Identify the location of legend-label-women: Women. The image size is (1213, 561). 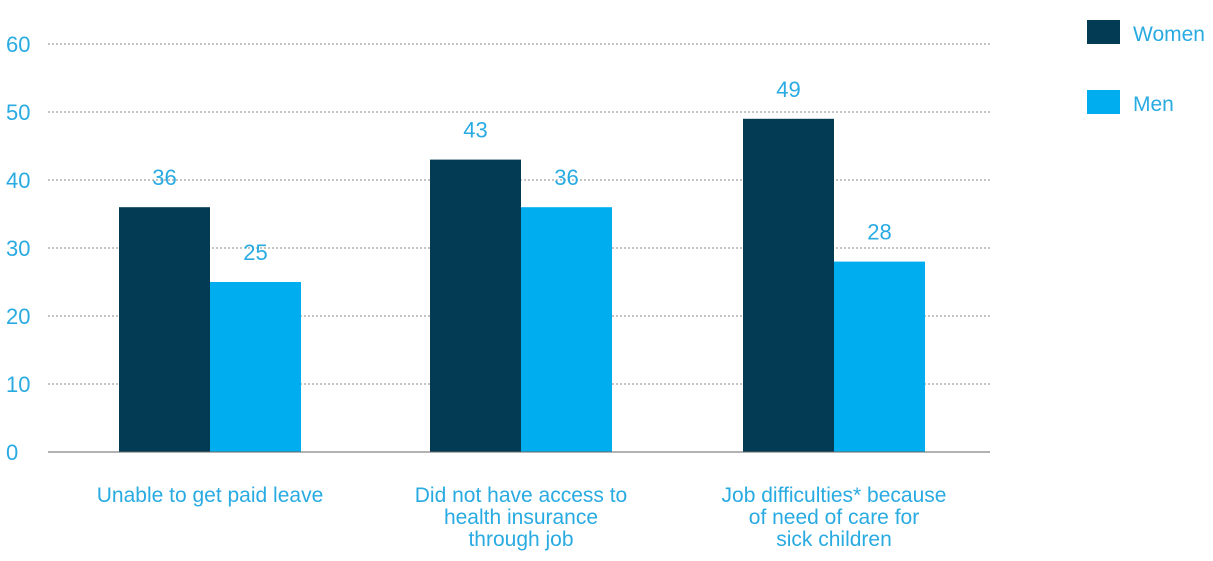
(1169, 34).